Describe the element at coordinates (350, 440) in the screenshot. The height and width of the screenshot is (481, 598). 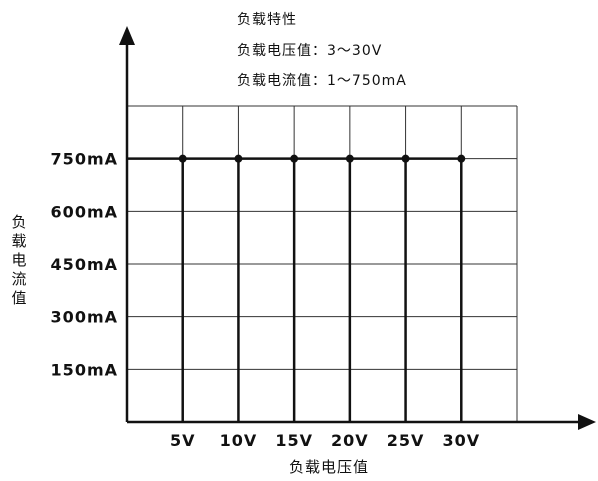
I see `x-tick-label: 20V` at that location.